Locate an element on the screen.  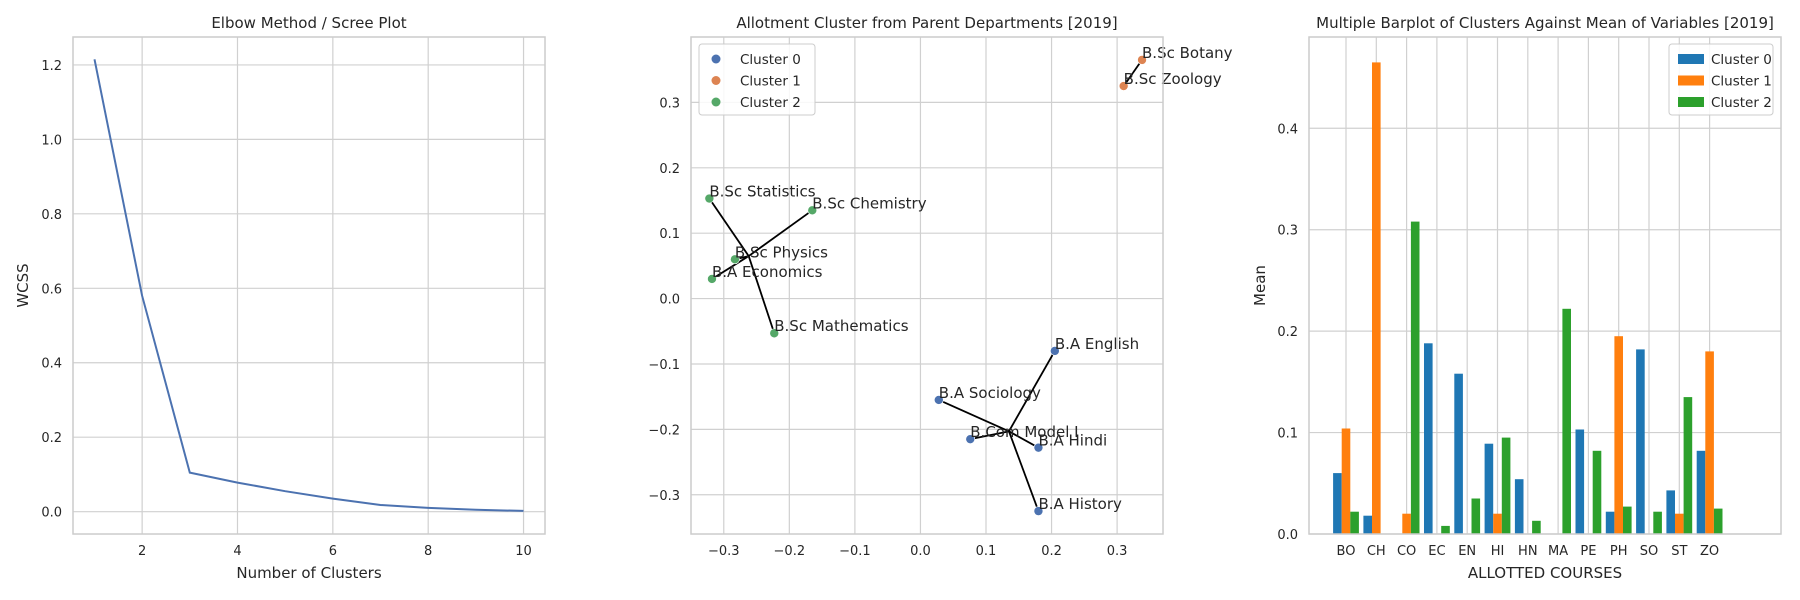
scatter-x-tick-label: 0.3 is located at coordinates (1117, 551).